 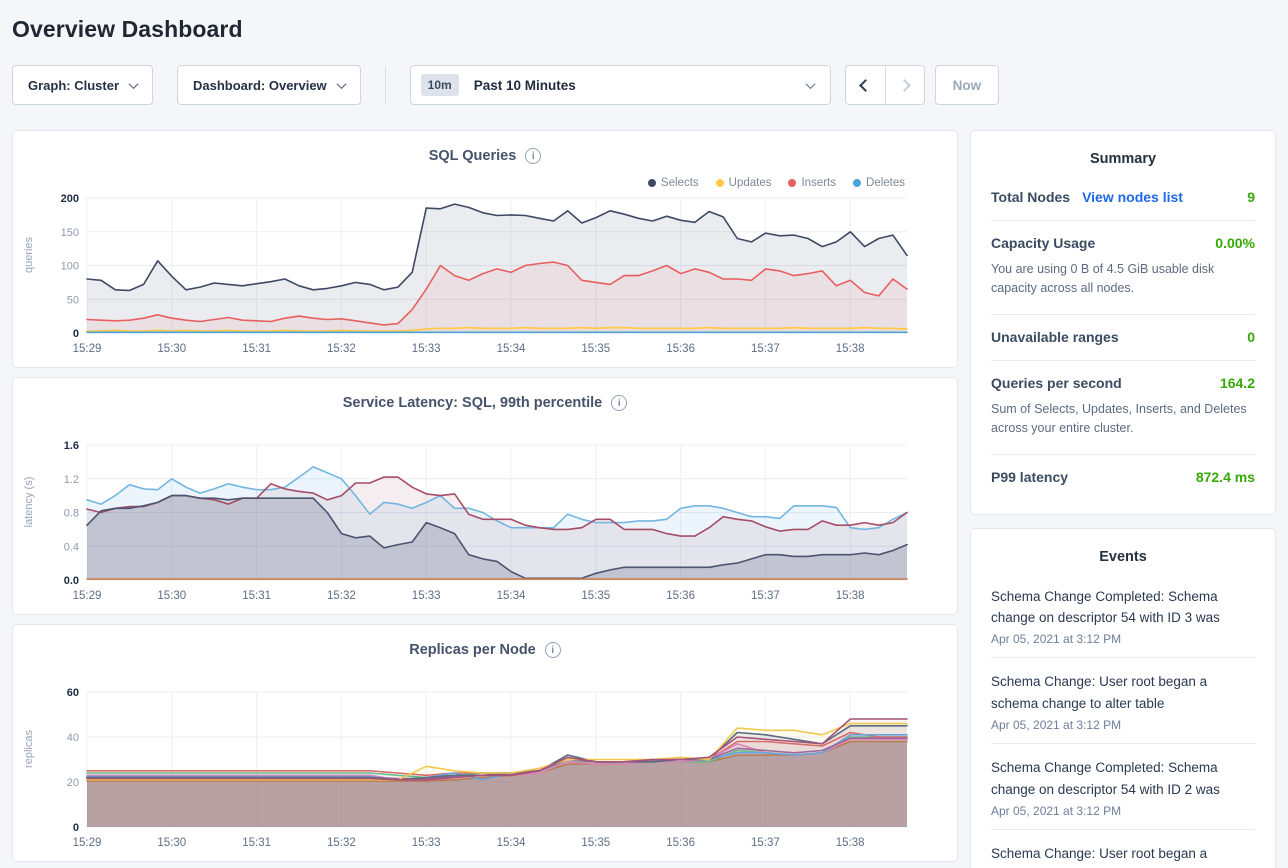 I want to click on y-axis-label: queries, so click(x=29, y=255).